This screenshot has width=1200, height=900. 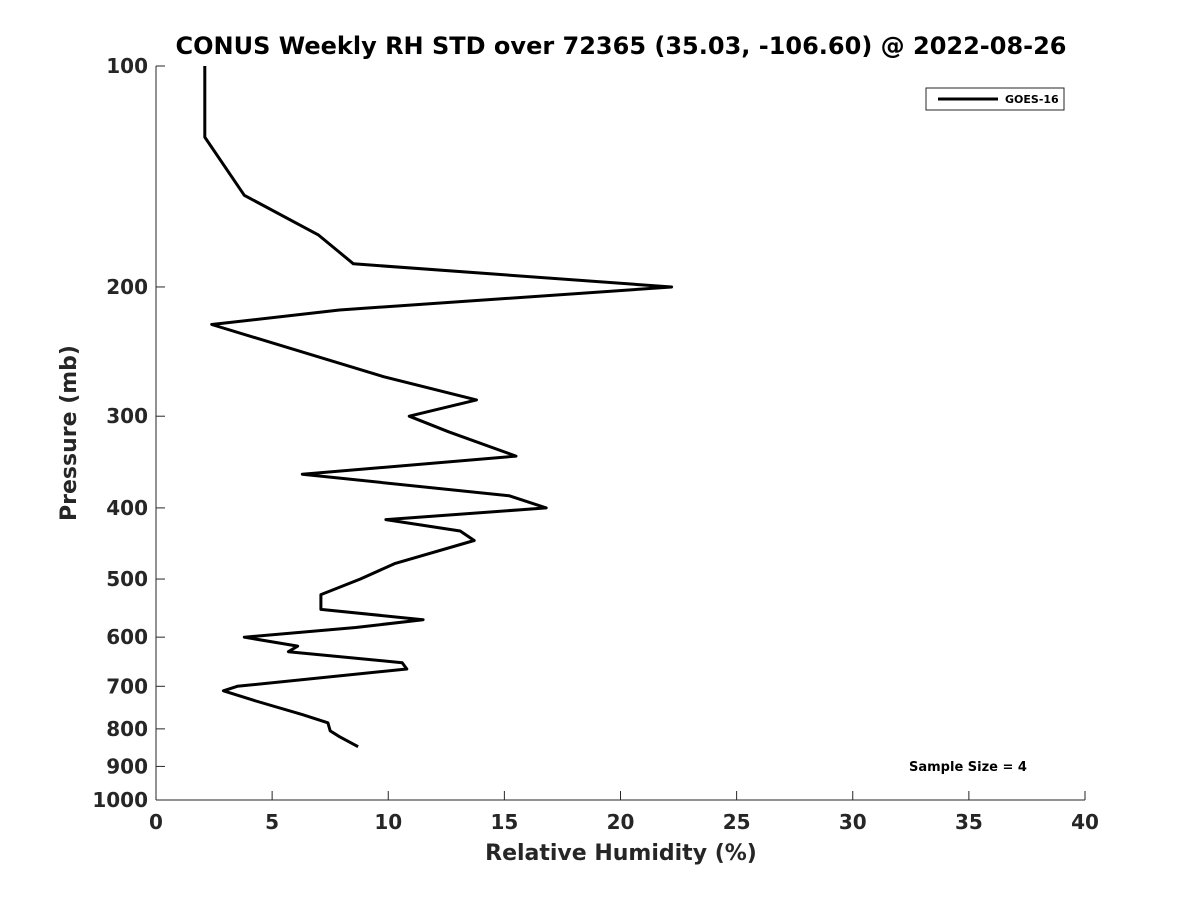 What do you see at coordinates (504, 822) in the screenshot?
I see `x-tick-label-3: 15` at bounding box center [504, 822].